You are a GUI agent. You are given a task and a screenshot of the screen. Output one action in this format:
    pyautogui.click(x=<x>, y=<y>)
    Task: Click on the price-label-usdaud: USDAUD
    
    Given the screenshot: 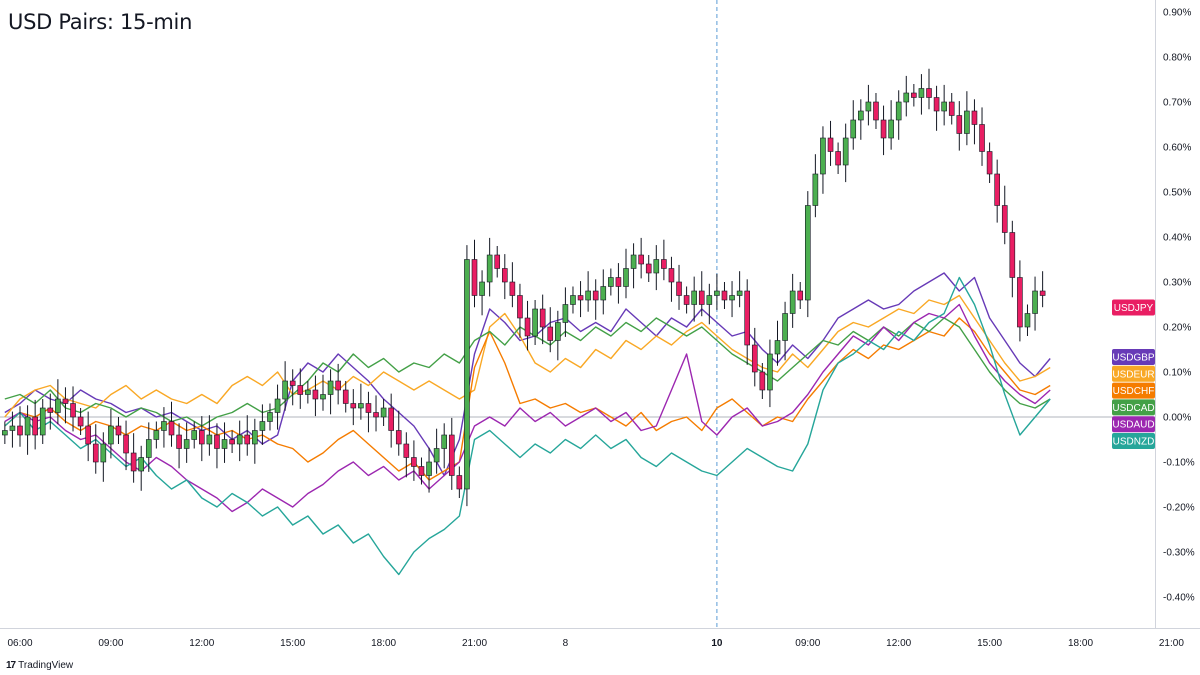 What is the action you would take?
    pyautogui.click(x=1133, y=424)
    